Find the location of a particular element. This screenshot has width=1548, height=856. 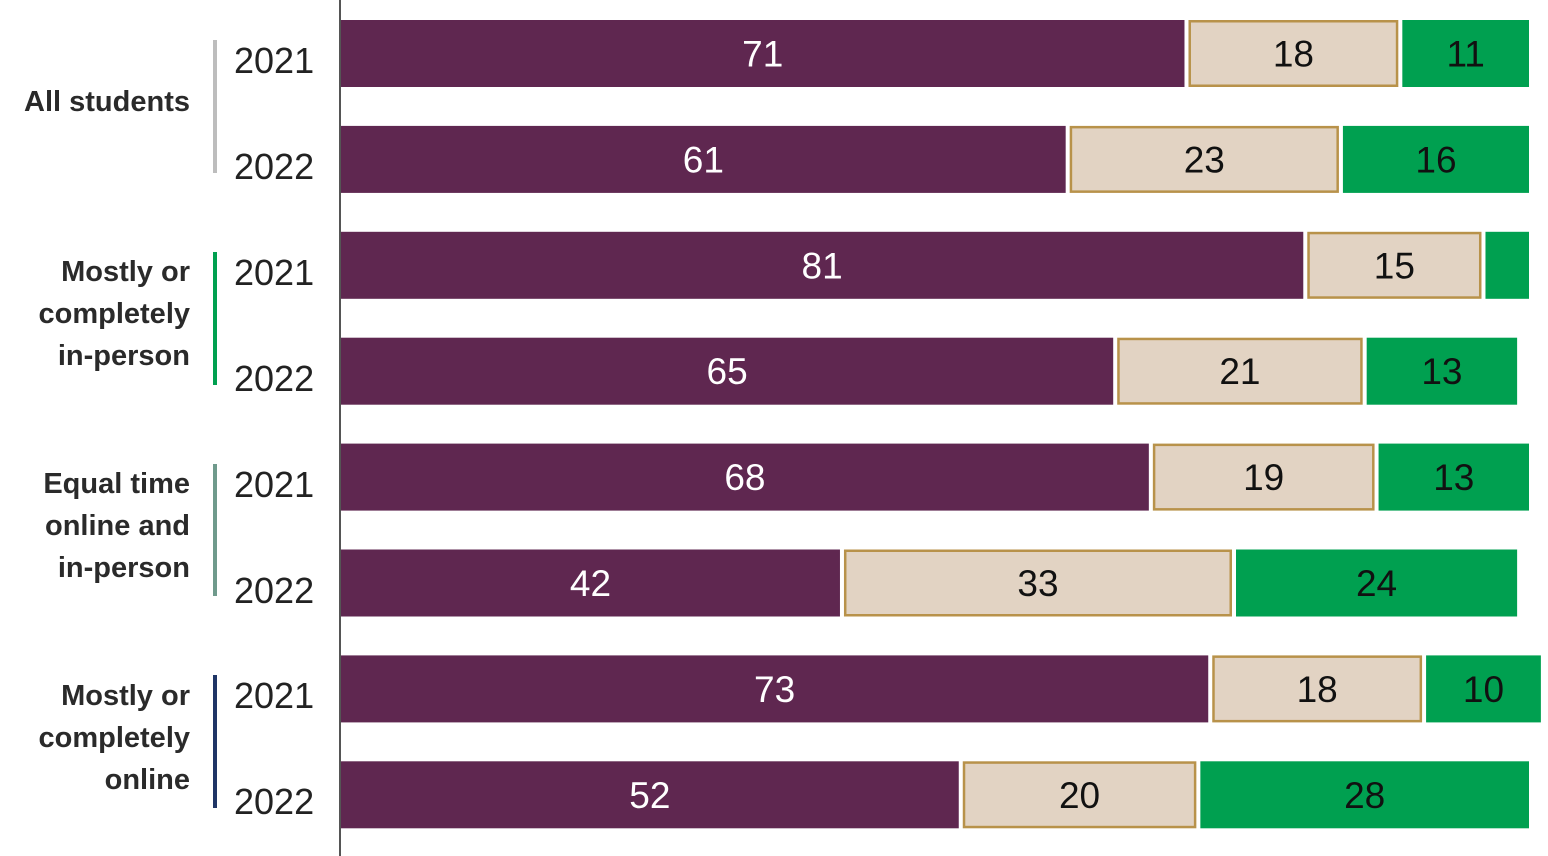

data-label: 81 is located at coordinates (822, 265).